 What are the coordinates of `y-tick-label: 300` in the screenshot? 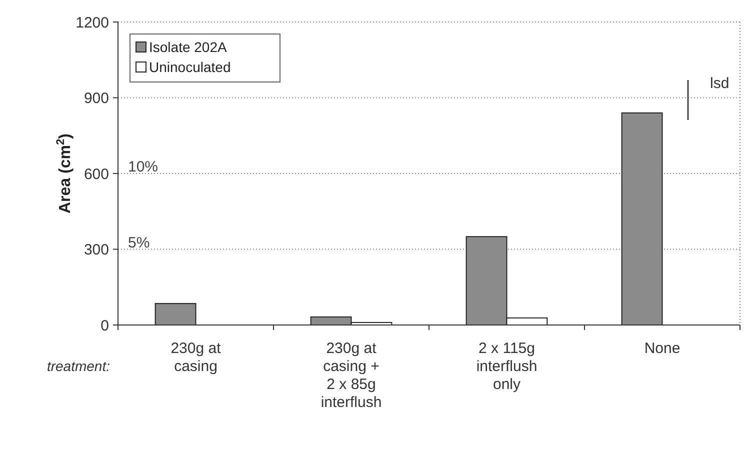 It's located at (96, 250).